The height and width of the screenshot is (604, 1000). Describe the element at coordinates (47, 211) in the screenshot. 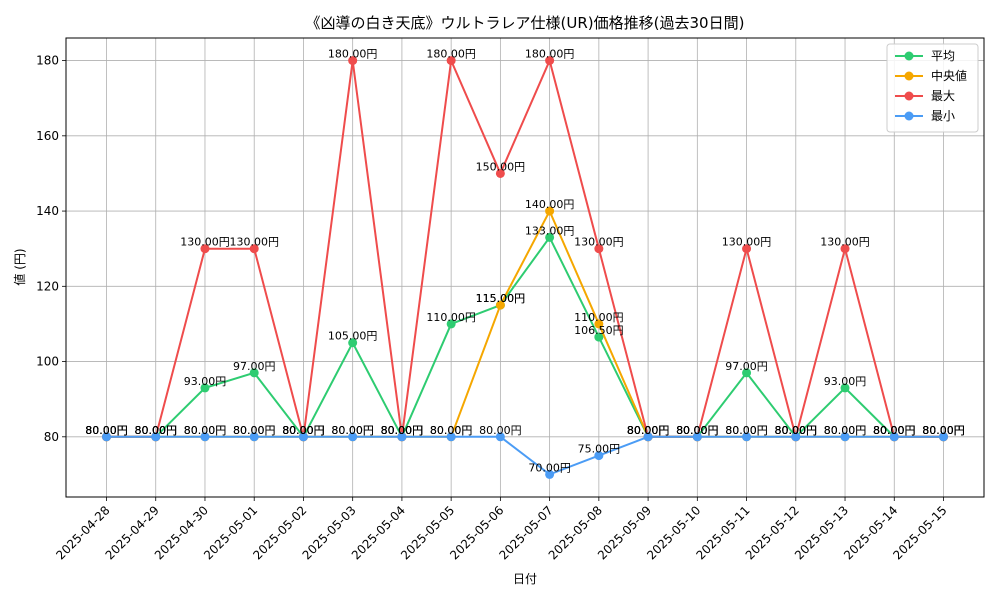

I see `y-tick-label: 140` at that location.